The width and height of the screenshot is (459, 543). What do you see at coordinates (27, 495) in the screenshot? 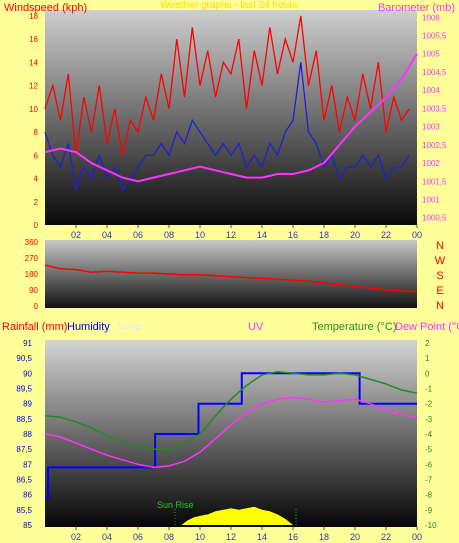
I see `y-tick-label: 86` at bounding box center [27, 495].